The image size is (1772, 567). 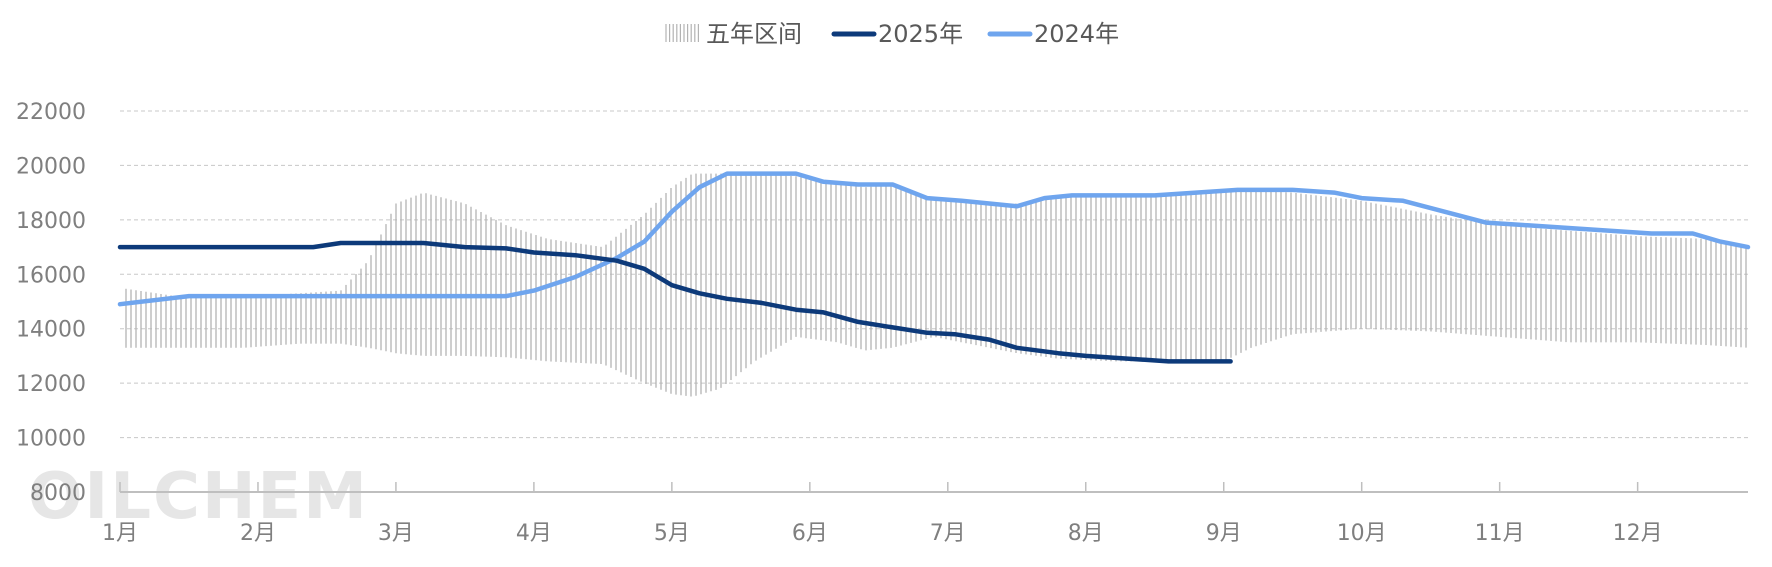 What do you see at coordinates (51, 166) in the screenshot?
I see `y-tick-label: 20000` at bounding box center [51, 166].